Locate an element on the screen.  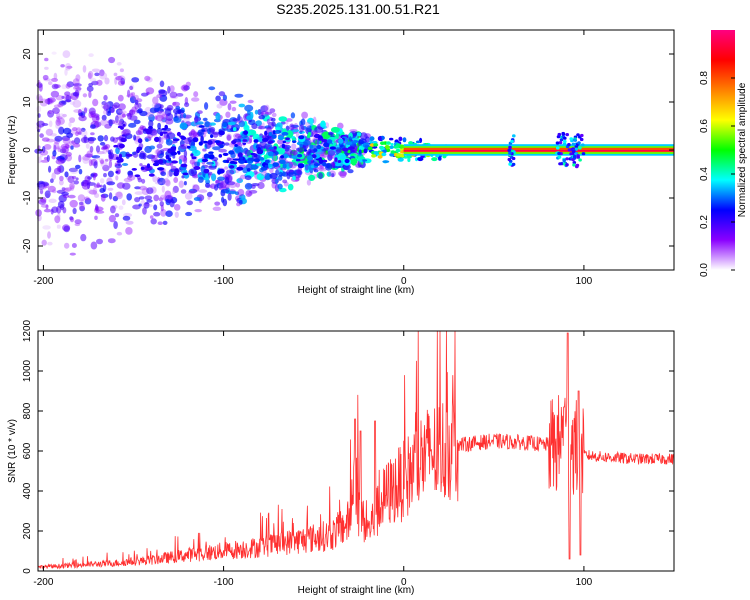
snr-ylabel: SNR (10 * v/v) is located at coordinates (12, 451).